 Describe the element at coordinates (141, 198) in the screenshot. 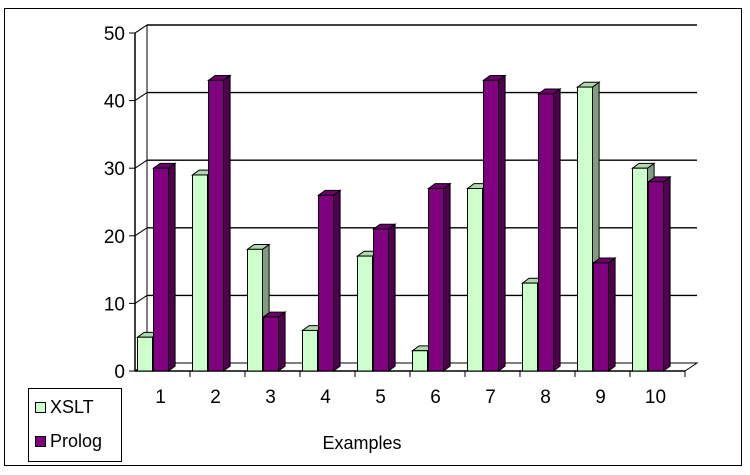

I see `left-wall` at that location.